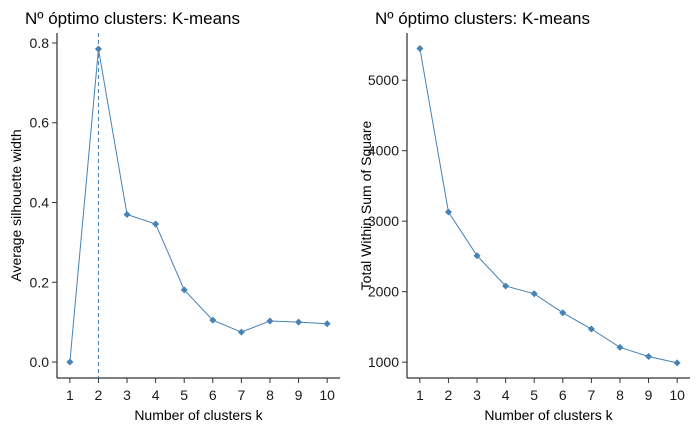 This screenshot has height=432, width=700. I want to click on y-tick-label: 0.6, so click(40, 123).